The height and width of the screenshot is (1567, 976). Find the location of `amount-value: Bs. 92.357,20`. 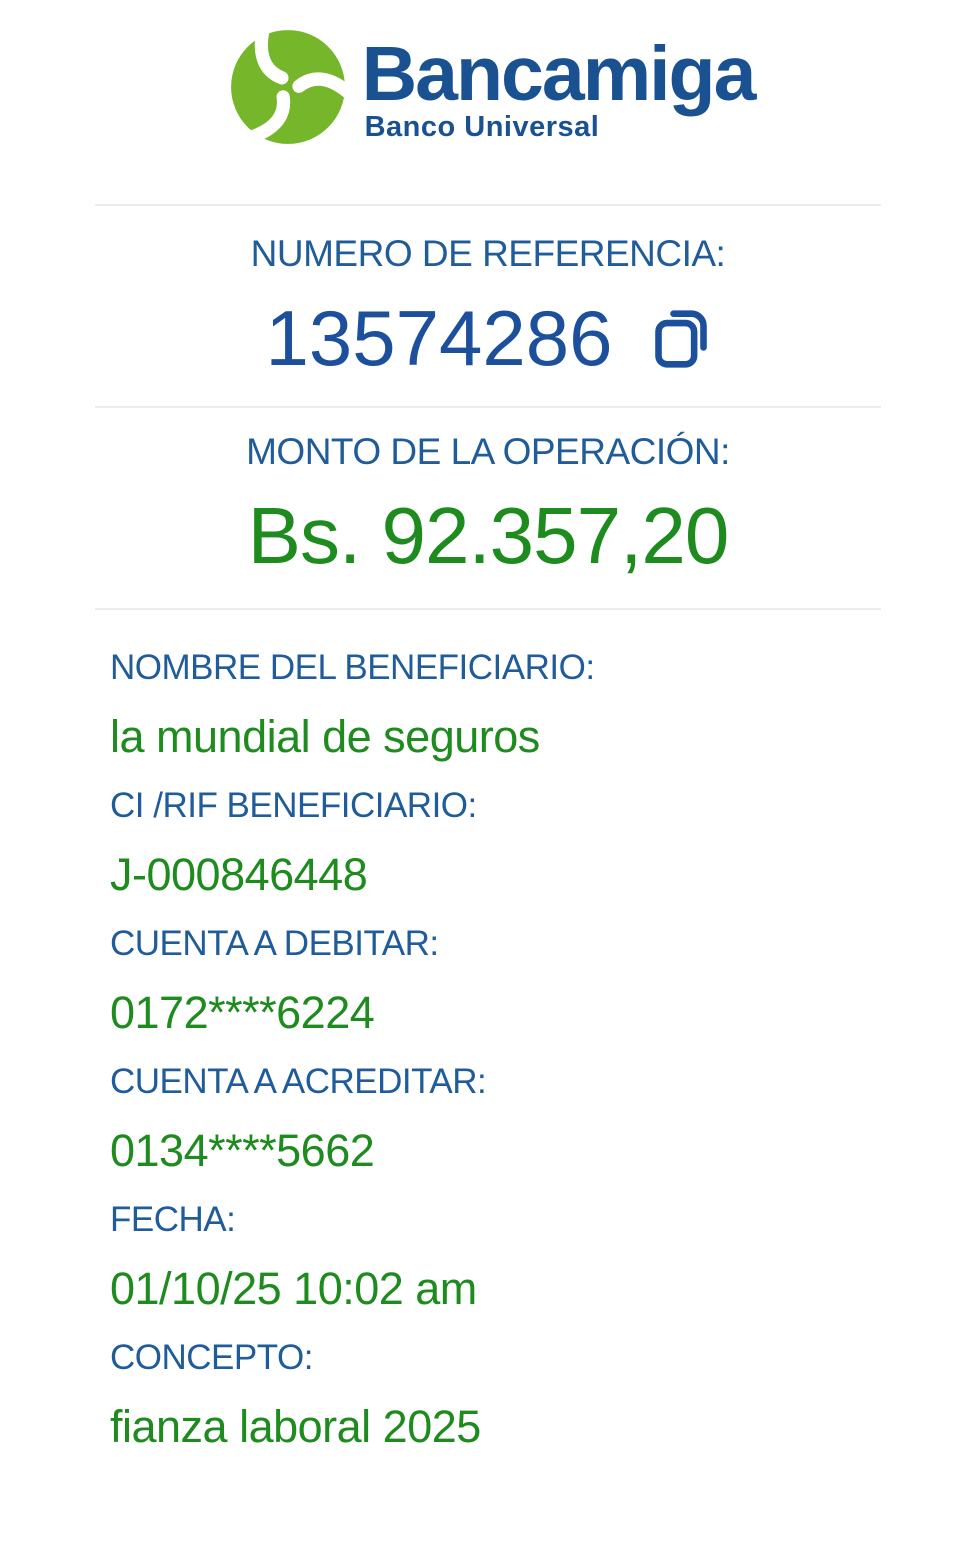

amount-value: Bs. 92.357,20 is located at coordinates (488, 536).